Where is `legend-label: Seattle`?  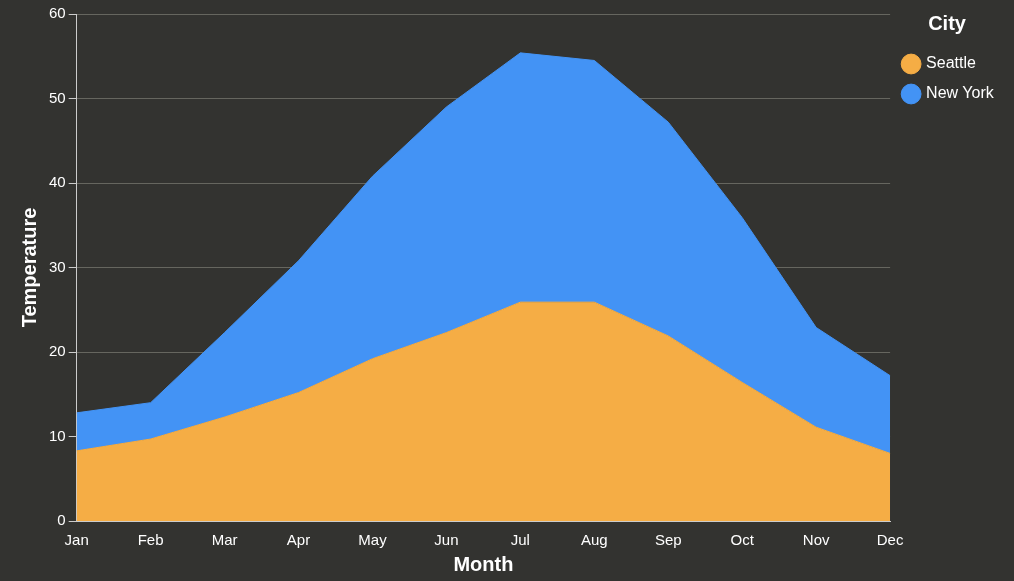 legend-label: Seattle is located at coordinates (951, 63).